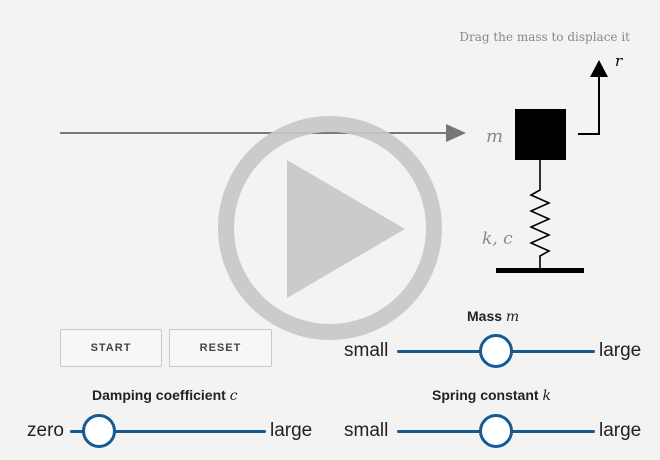 This screenshot has width=660, height=460. I want to click on spring-max-label: large, so click(620, 430).